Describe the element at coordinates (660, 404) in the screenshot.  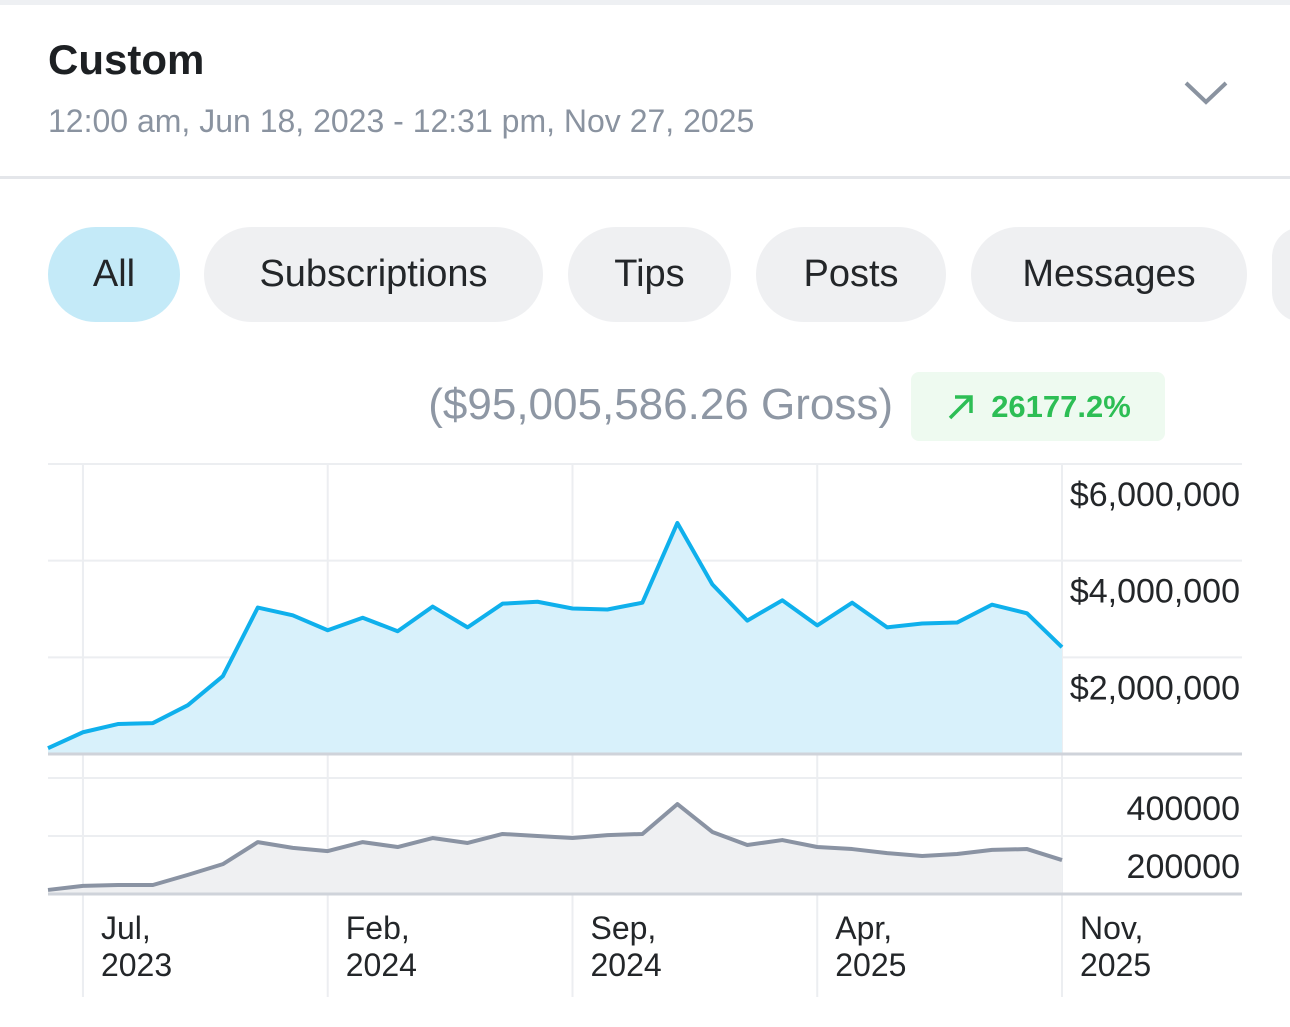
I see `gross-total: ($95,005,586.26 Gross)` at that location.